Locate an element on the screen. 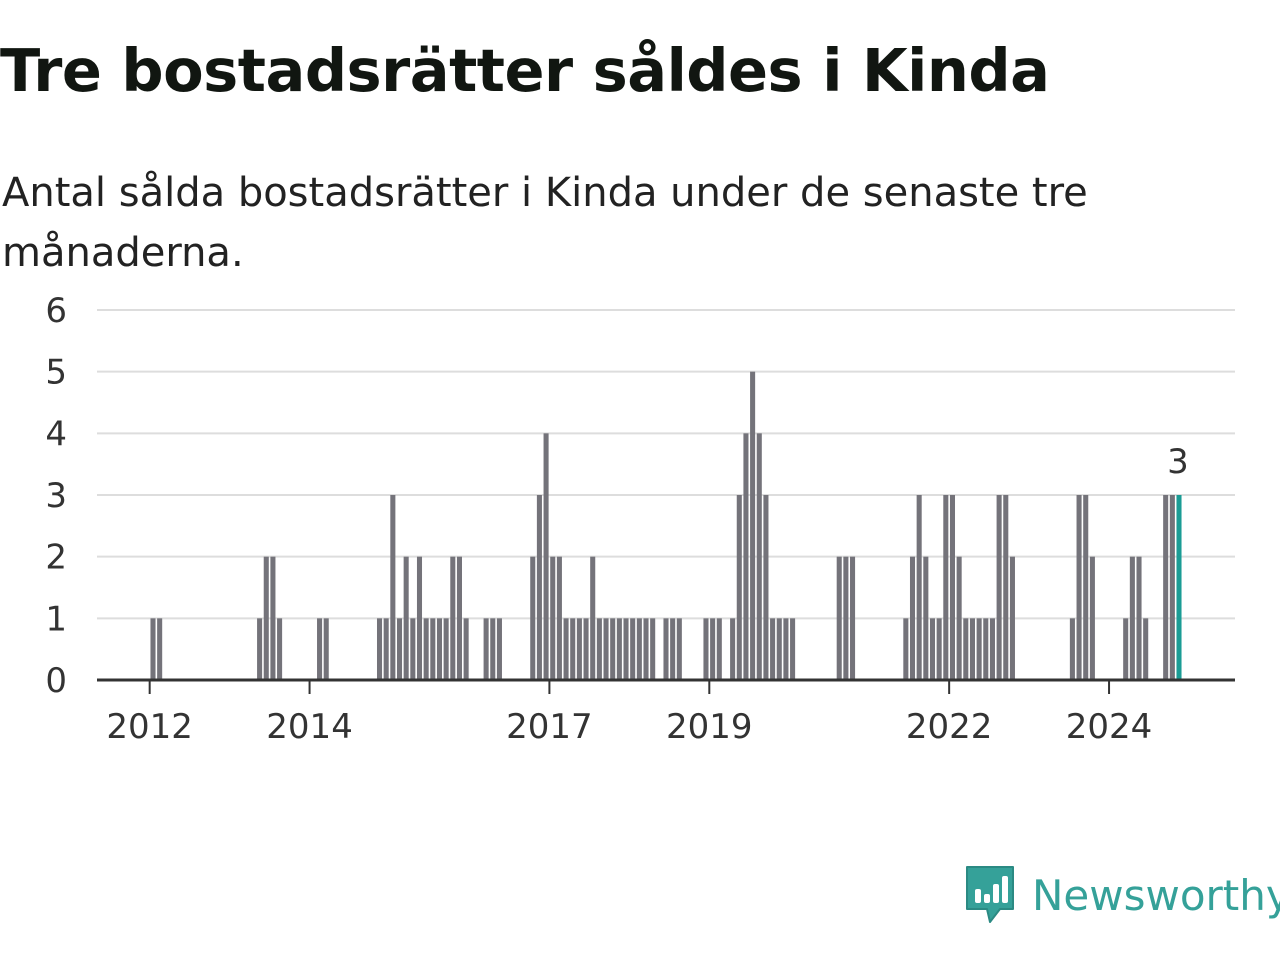  x-axis: 2012 2014 2017 2019 2022 2024 is located at coordinates (666, 712).